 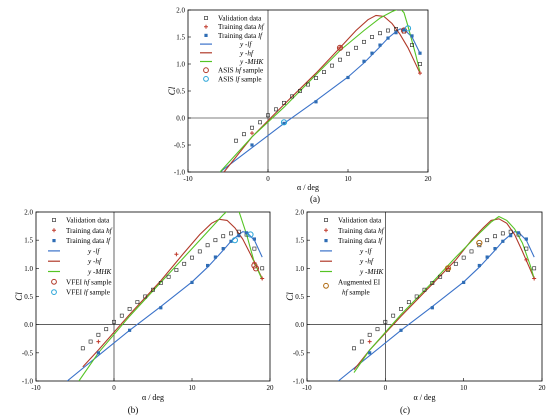 I want to click on legend-entry-label: Training data hf, so click(x=241, y=27).